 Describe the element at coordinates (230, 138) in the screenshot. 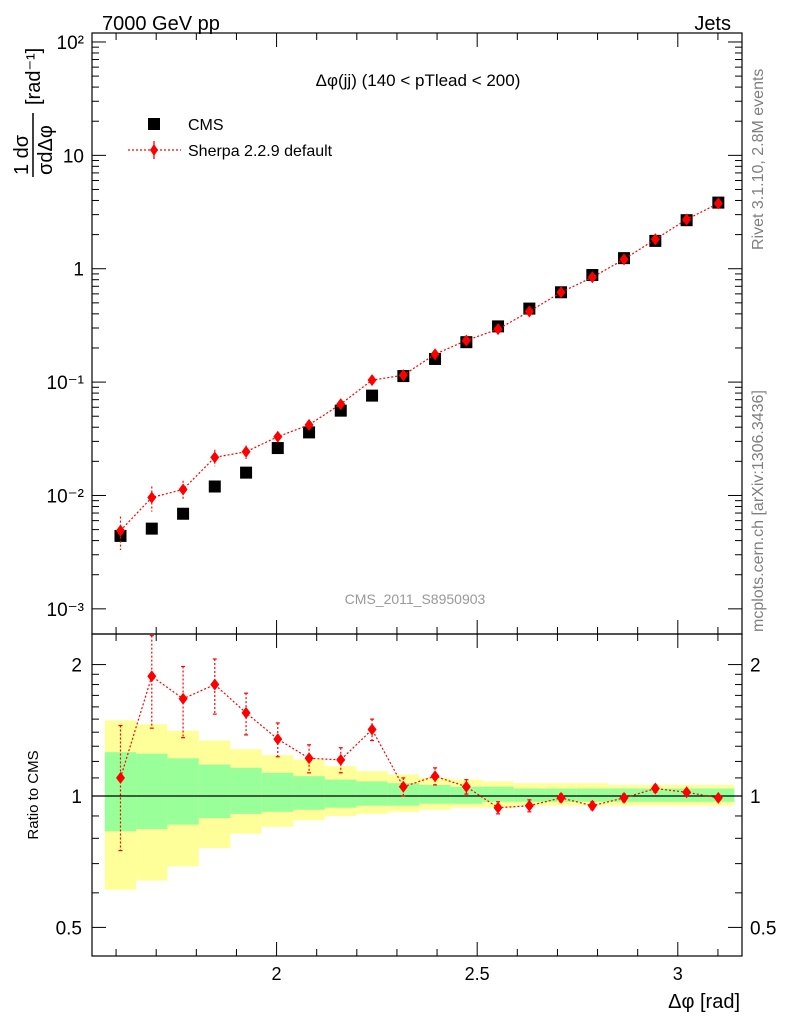

I see `legend: CMS Sherpa 2.2.9 default` at that location.